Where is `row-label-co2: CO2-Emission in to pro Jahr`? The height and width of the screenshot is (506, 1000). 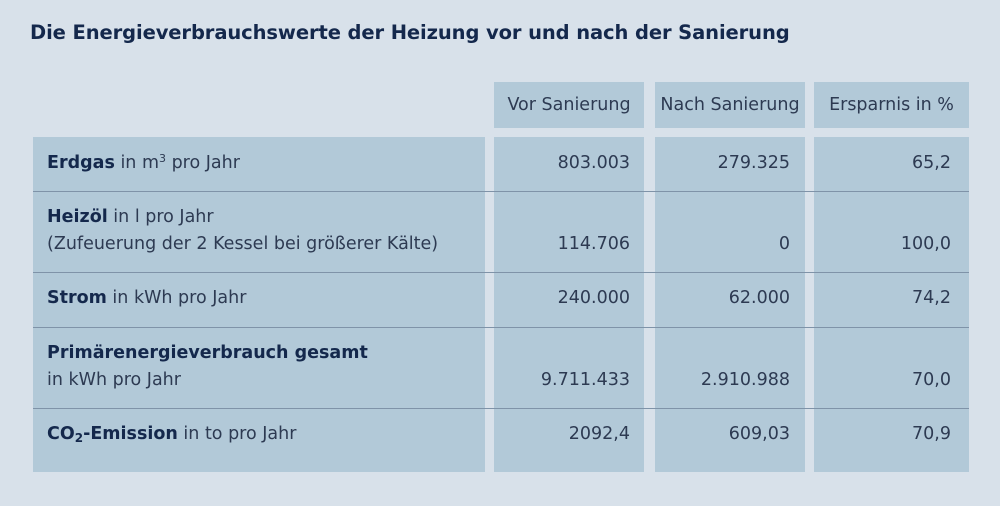
row-label-co2: CO2-Emission in to pro Jahr is located at coordinates (172, 434).